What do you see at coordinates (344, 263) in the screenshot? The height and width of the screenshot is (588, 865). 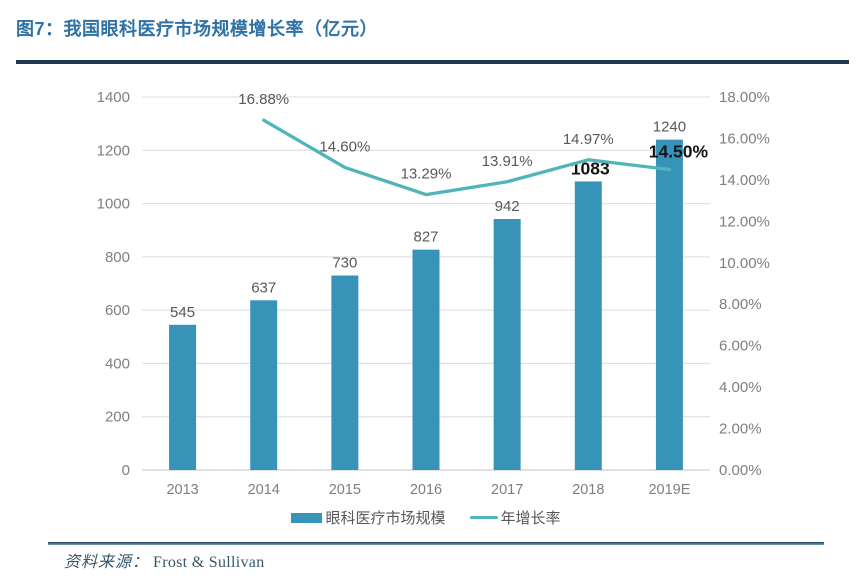 I see `bar-value-label: 730` at bounding box center [344, 263].